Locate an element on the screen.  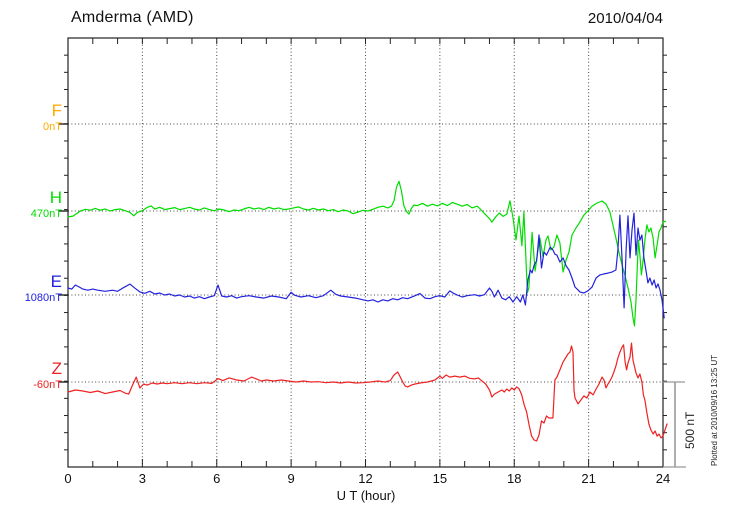
plot-date: 2010/04/04 is located at coordinates (625, 18).